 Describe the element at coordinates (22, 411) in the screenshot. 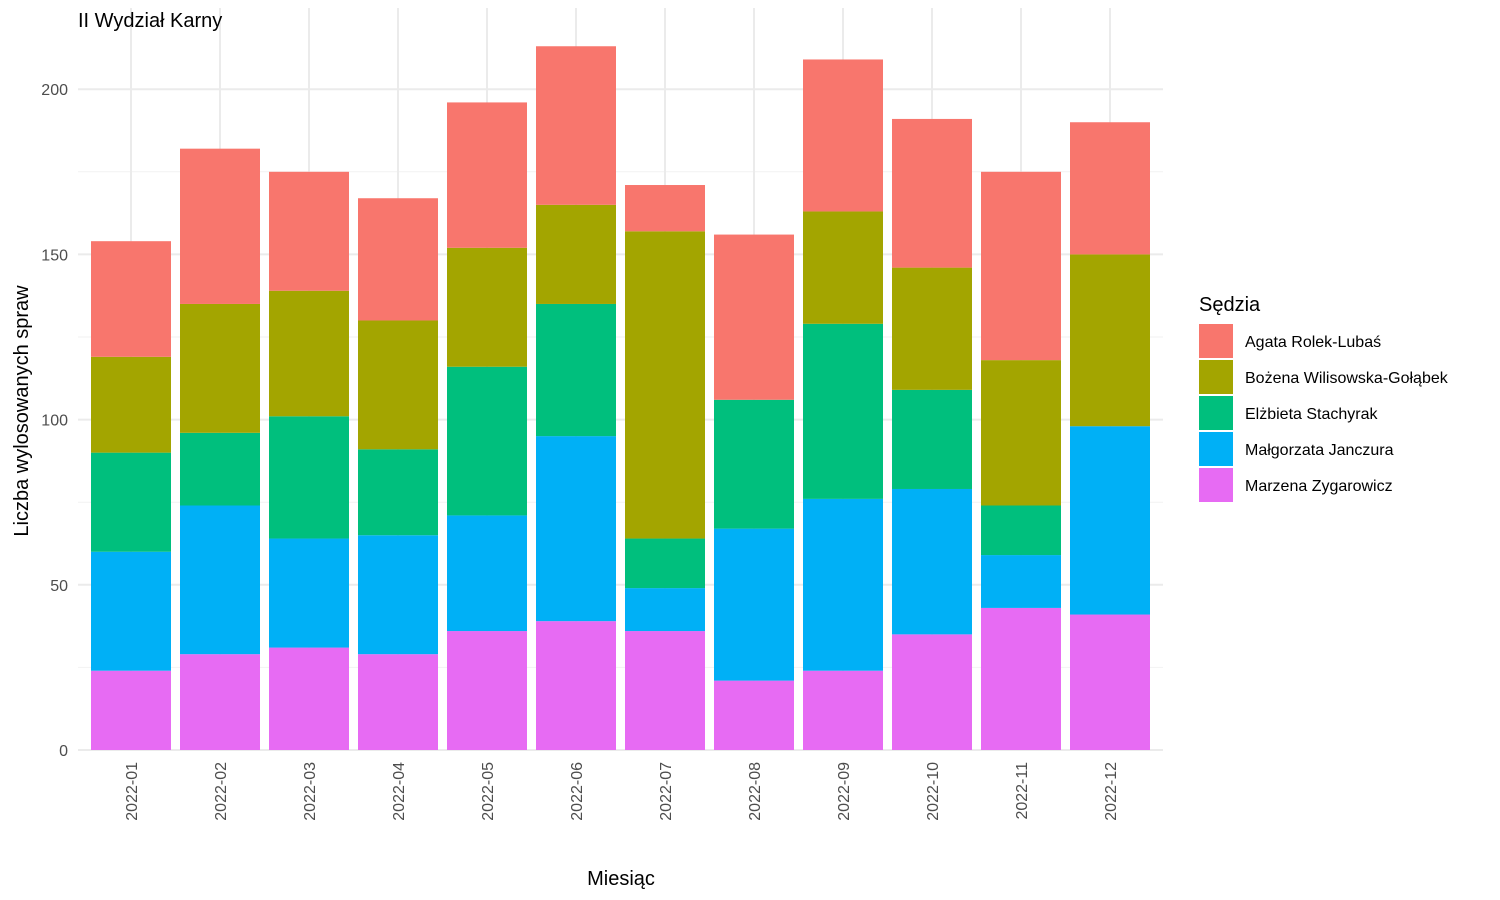

I see `y-axis-title: Liczba wylosowanych spraw` at that location.